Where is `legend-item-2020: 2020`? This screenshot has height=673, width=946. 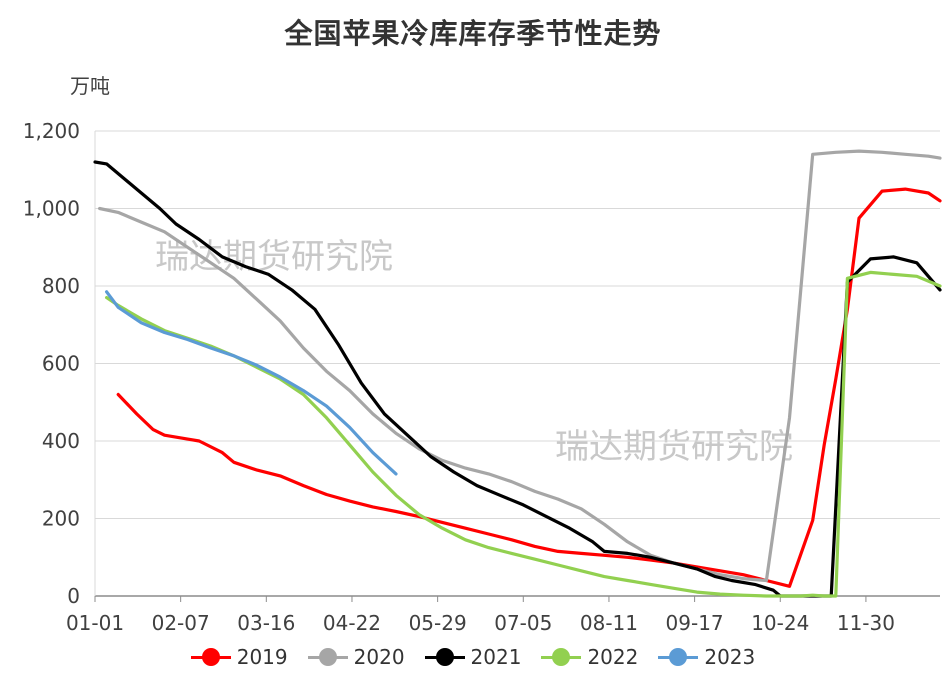 legend-item-2020: 2020 is located at coordinates (356, 657).